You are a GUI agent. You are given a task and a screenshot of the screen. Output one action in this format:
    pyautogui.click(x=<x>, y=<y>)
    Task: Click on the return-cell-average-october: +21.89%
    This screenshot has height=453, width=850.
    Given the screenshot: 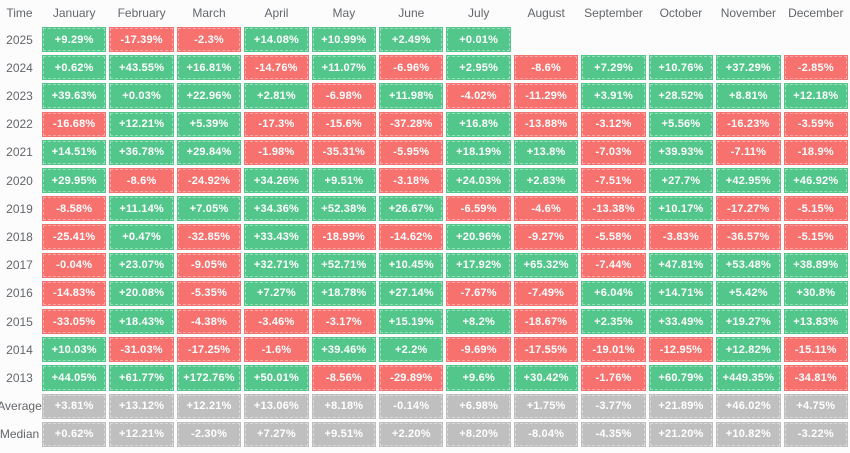 What is the action you would take?
    pyautogui.click(x=681, y=406)
    